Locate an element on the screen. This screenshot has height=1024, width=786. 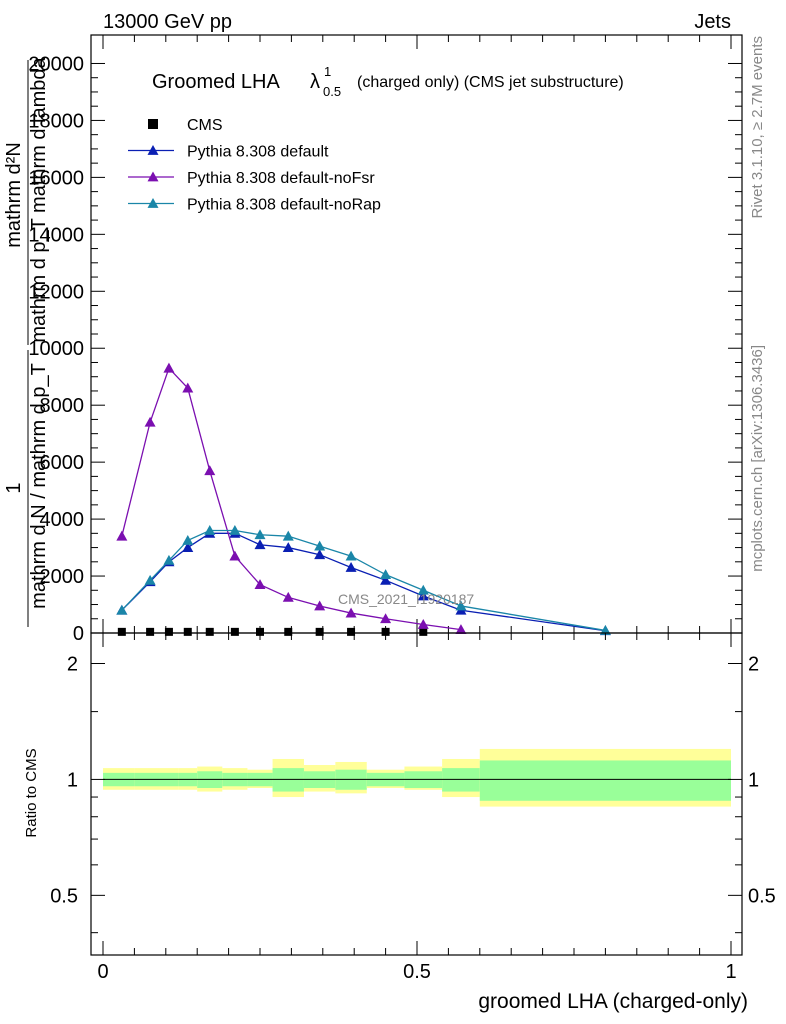
series-pythia-8-308-default-norap is located at coordinates (363, 579).